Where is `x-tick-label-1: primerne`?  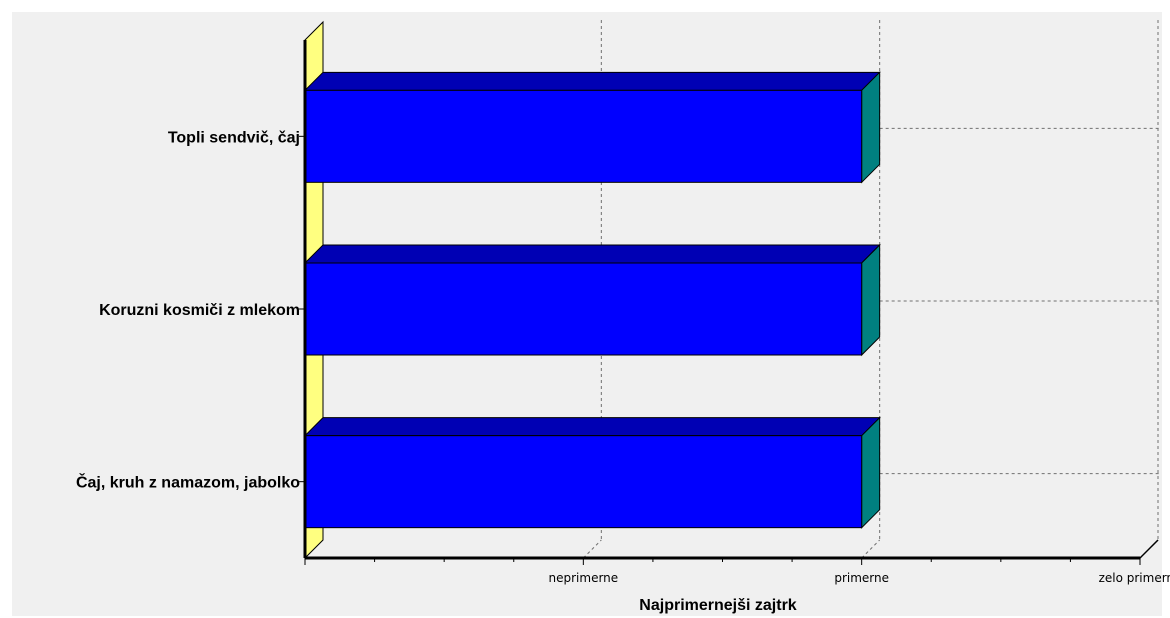 x-tick-label-1: primerne is located at coordinates (861, 578).